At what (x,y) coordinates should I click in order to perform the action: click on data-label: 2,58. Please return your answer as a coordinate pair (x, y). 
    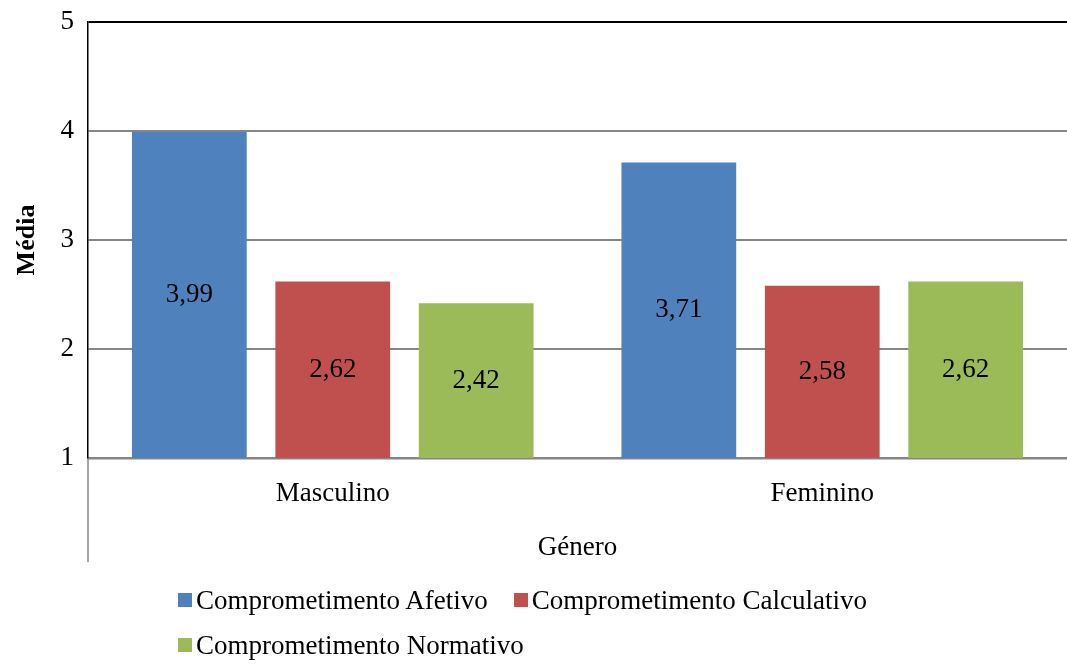
    Looking at the image, I should click on (822, 369).